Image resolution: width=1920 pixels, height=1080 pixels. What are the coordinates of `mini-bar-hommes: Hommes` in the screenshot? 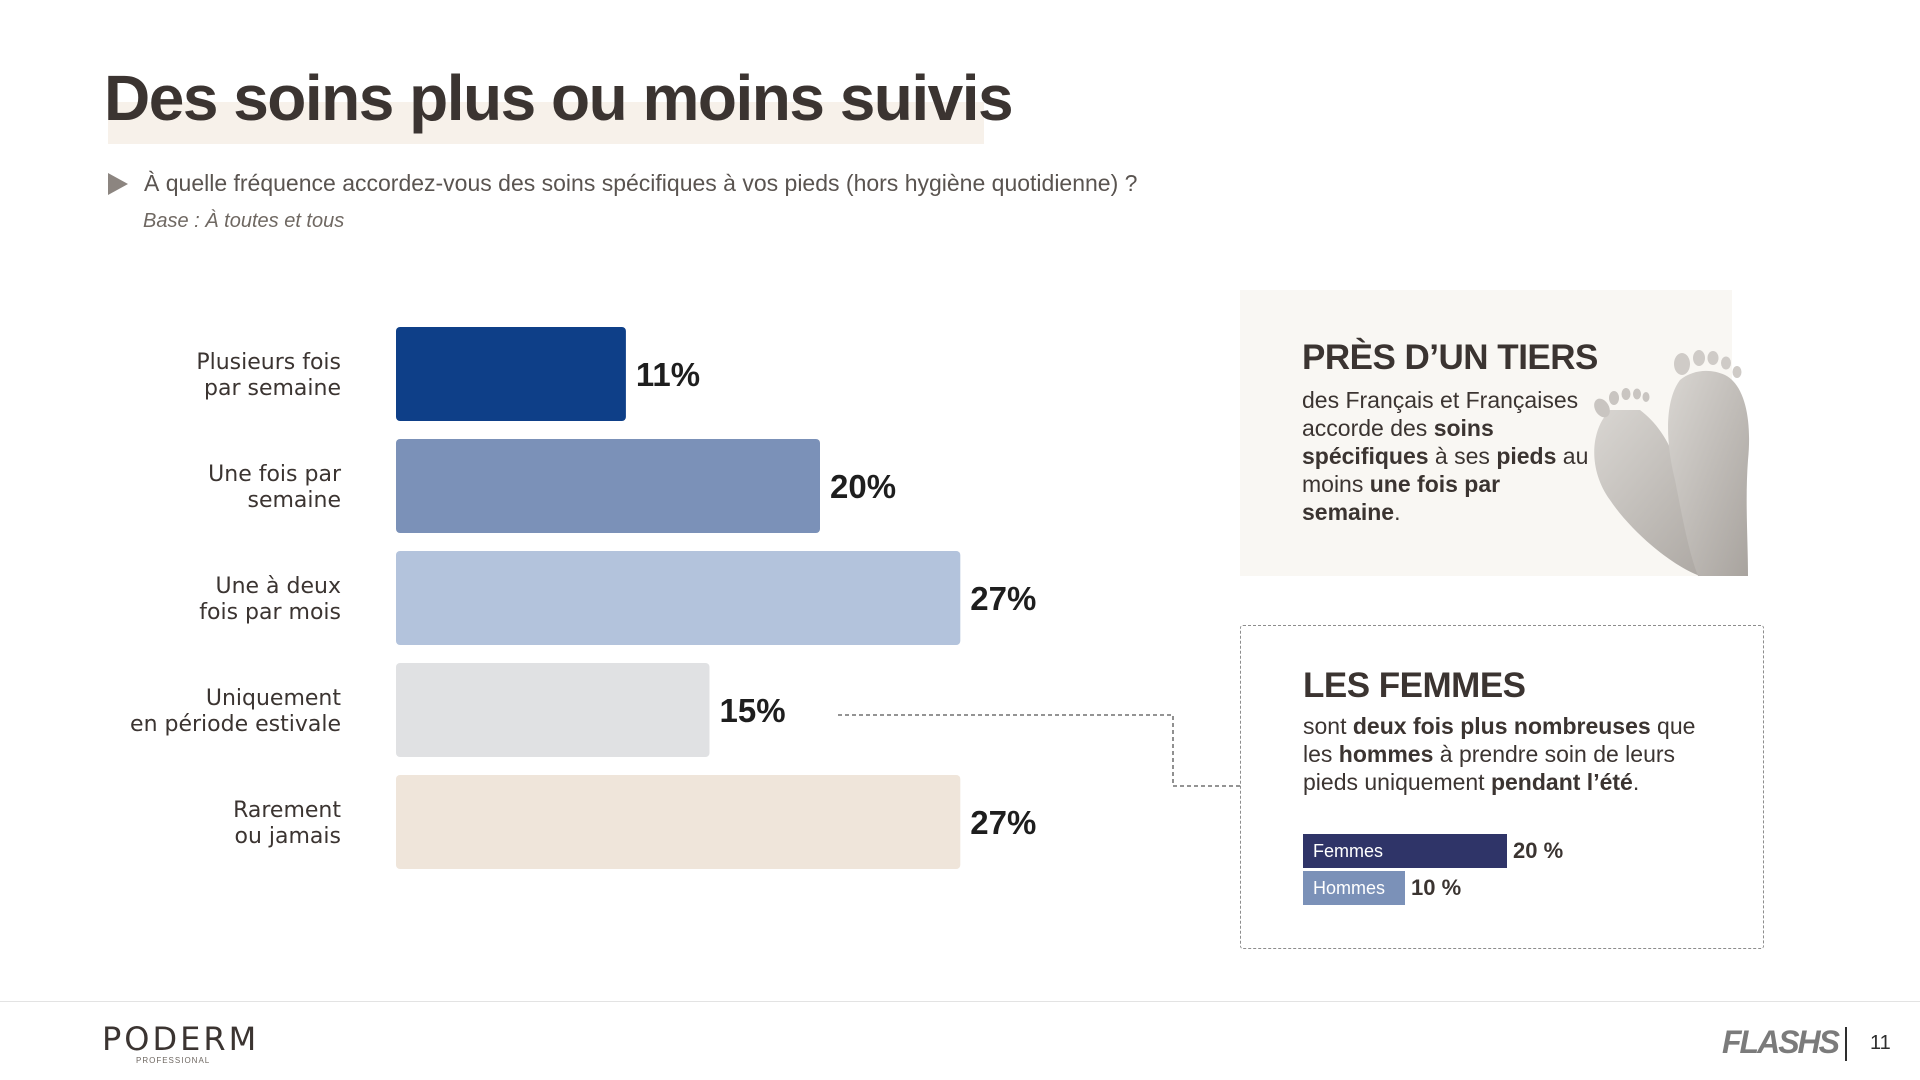 It's located at (1354, 888).